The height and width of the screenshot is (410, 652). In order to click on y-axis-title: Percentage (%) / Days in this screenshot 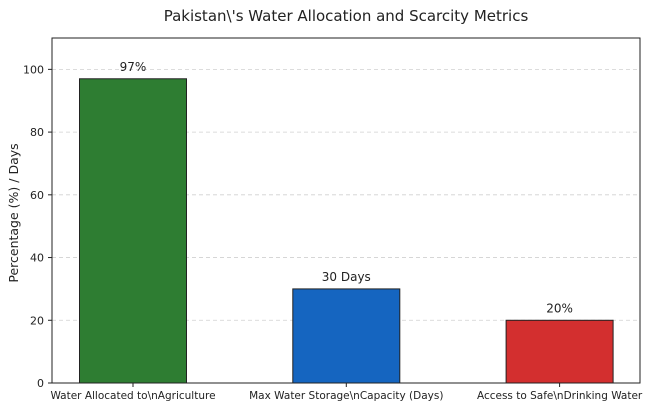, I will do `click(13, 212)`.